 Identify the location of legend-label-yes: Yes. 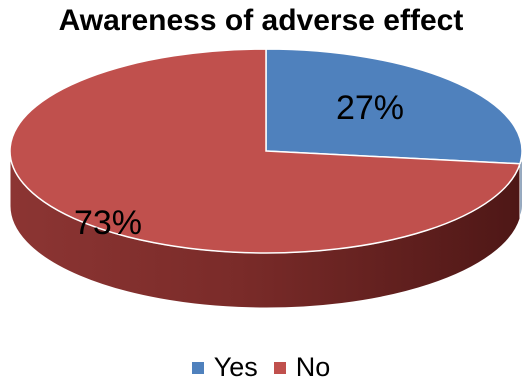
(235, 367).